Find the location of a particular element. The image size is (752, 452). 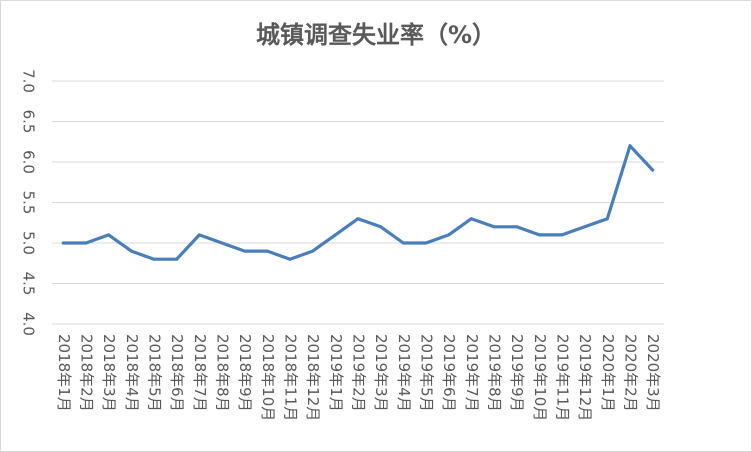

x-tick-label: 2019年10月 is located at coordinates (540, 377).